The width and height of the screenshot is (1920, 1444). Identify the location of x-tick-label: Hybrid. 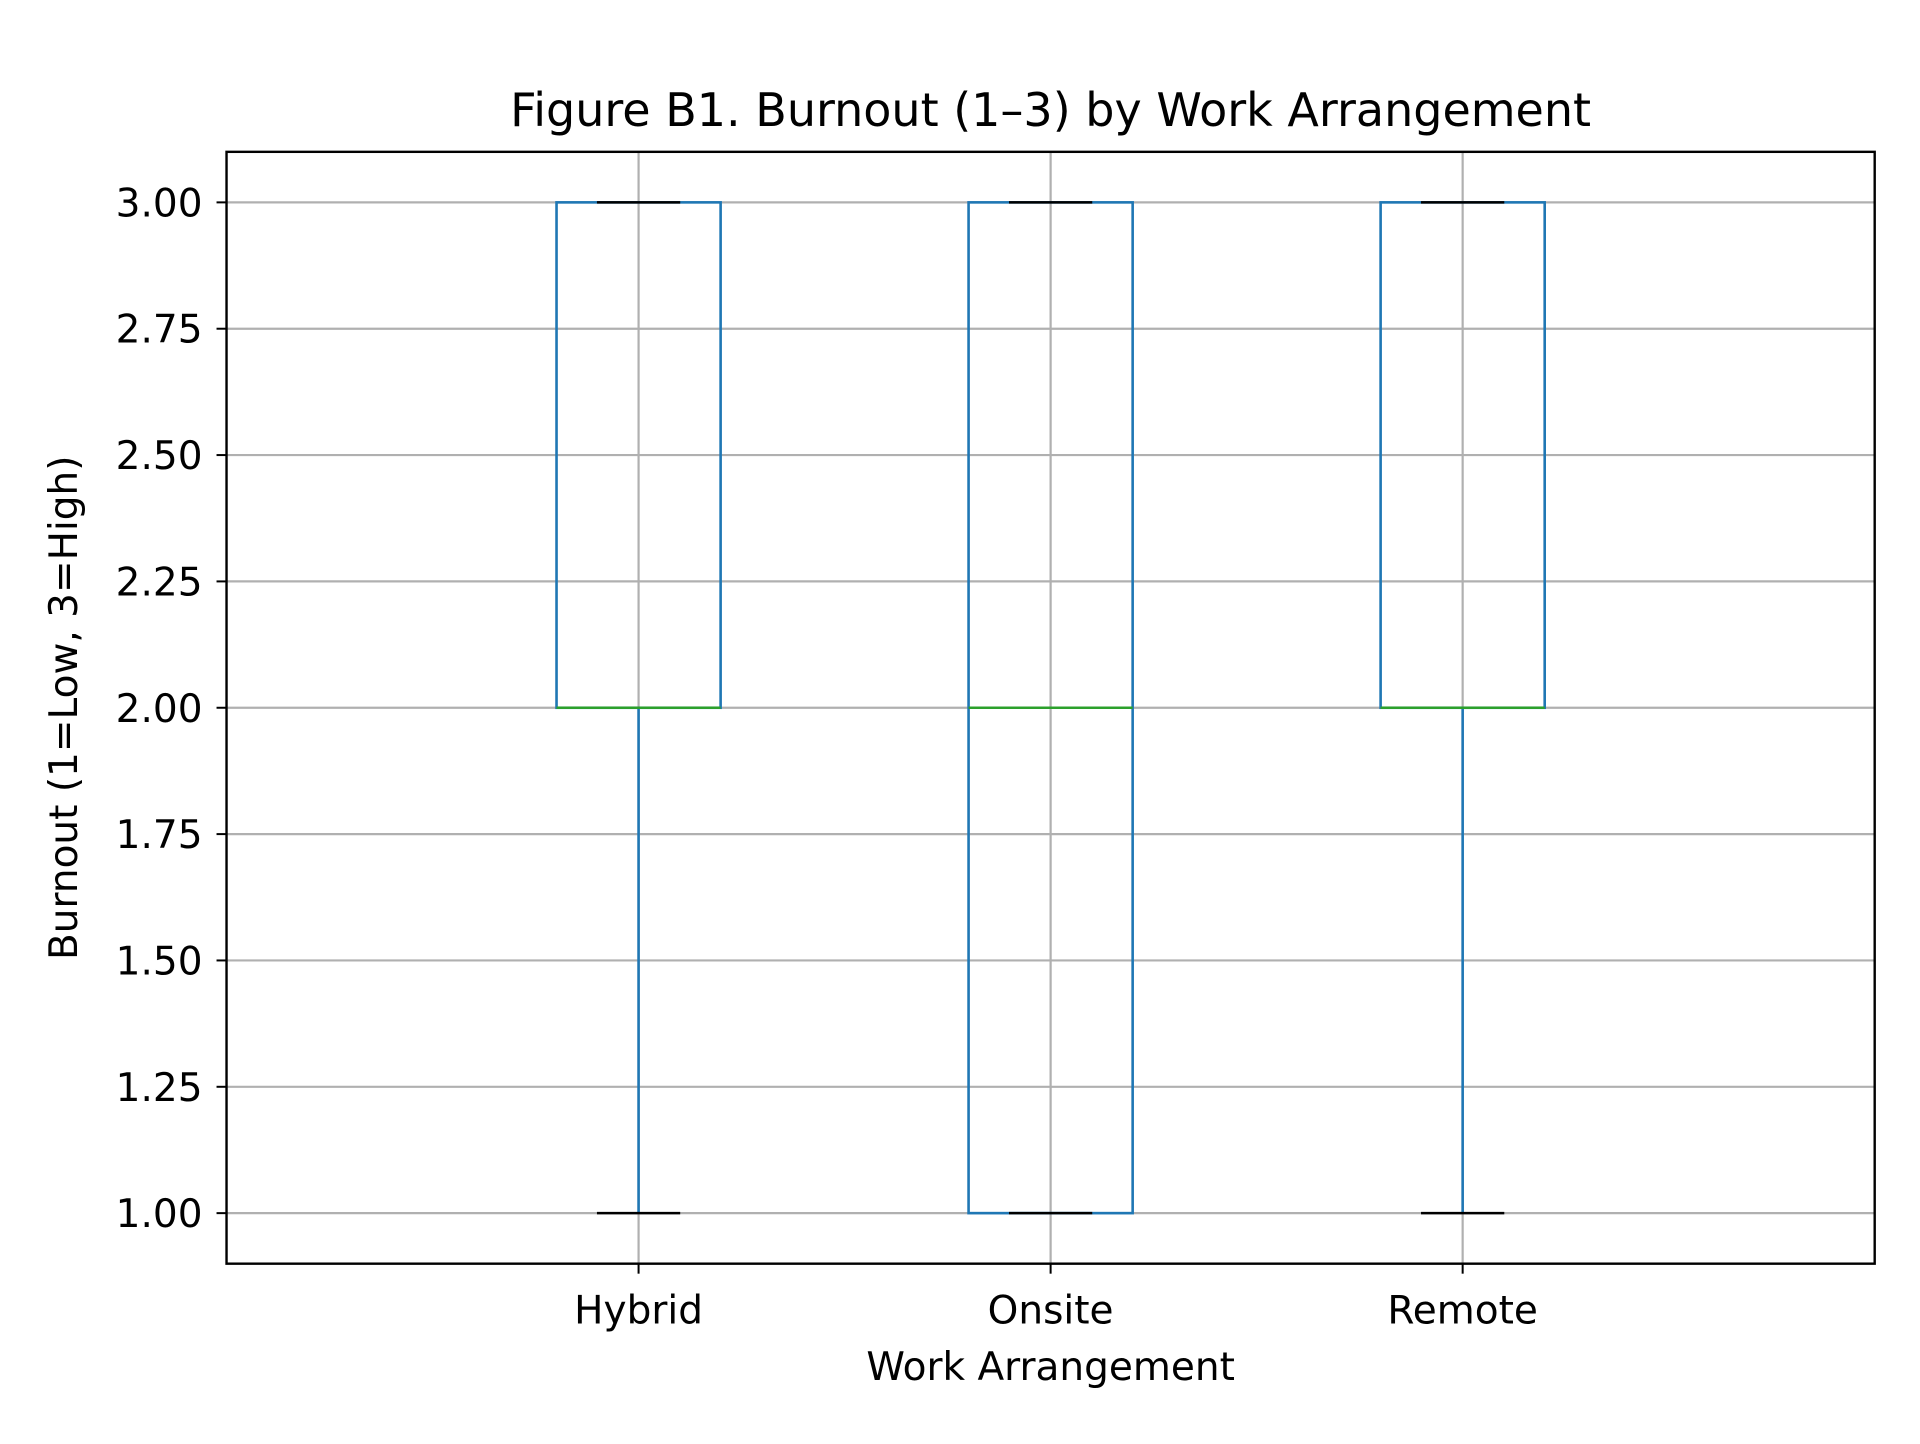
(638, 1311).